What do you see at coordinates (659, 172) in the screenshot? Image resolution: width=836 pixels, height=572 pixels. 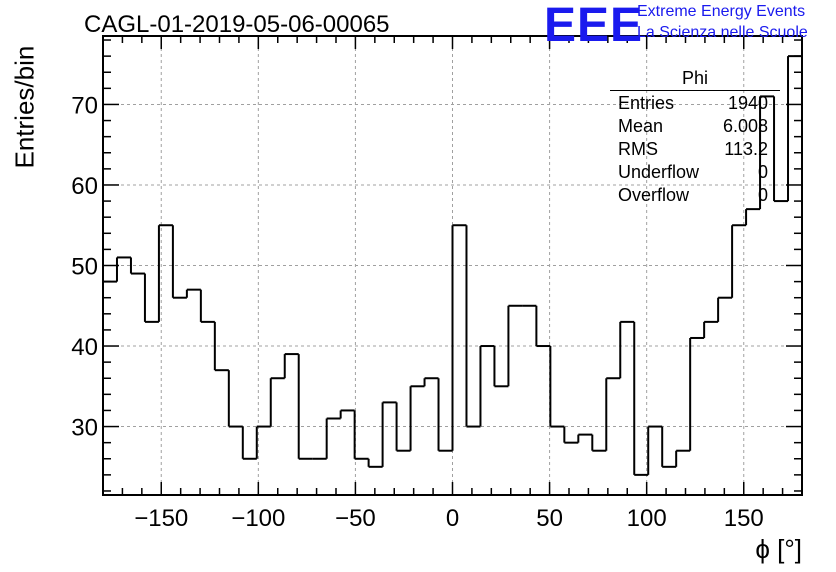 I see `stats-label: Underflow` at bounding box center [659, 172].